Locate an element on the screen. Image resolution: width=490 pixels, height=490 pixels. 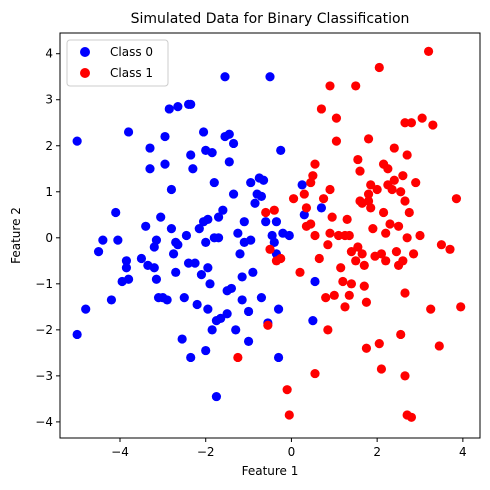
y-tick-label: −4 is located at coordinates (44, 422).